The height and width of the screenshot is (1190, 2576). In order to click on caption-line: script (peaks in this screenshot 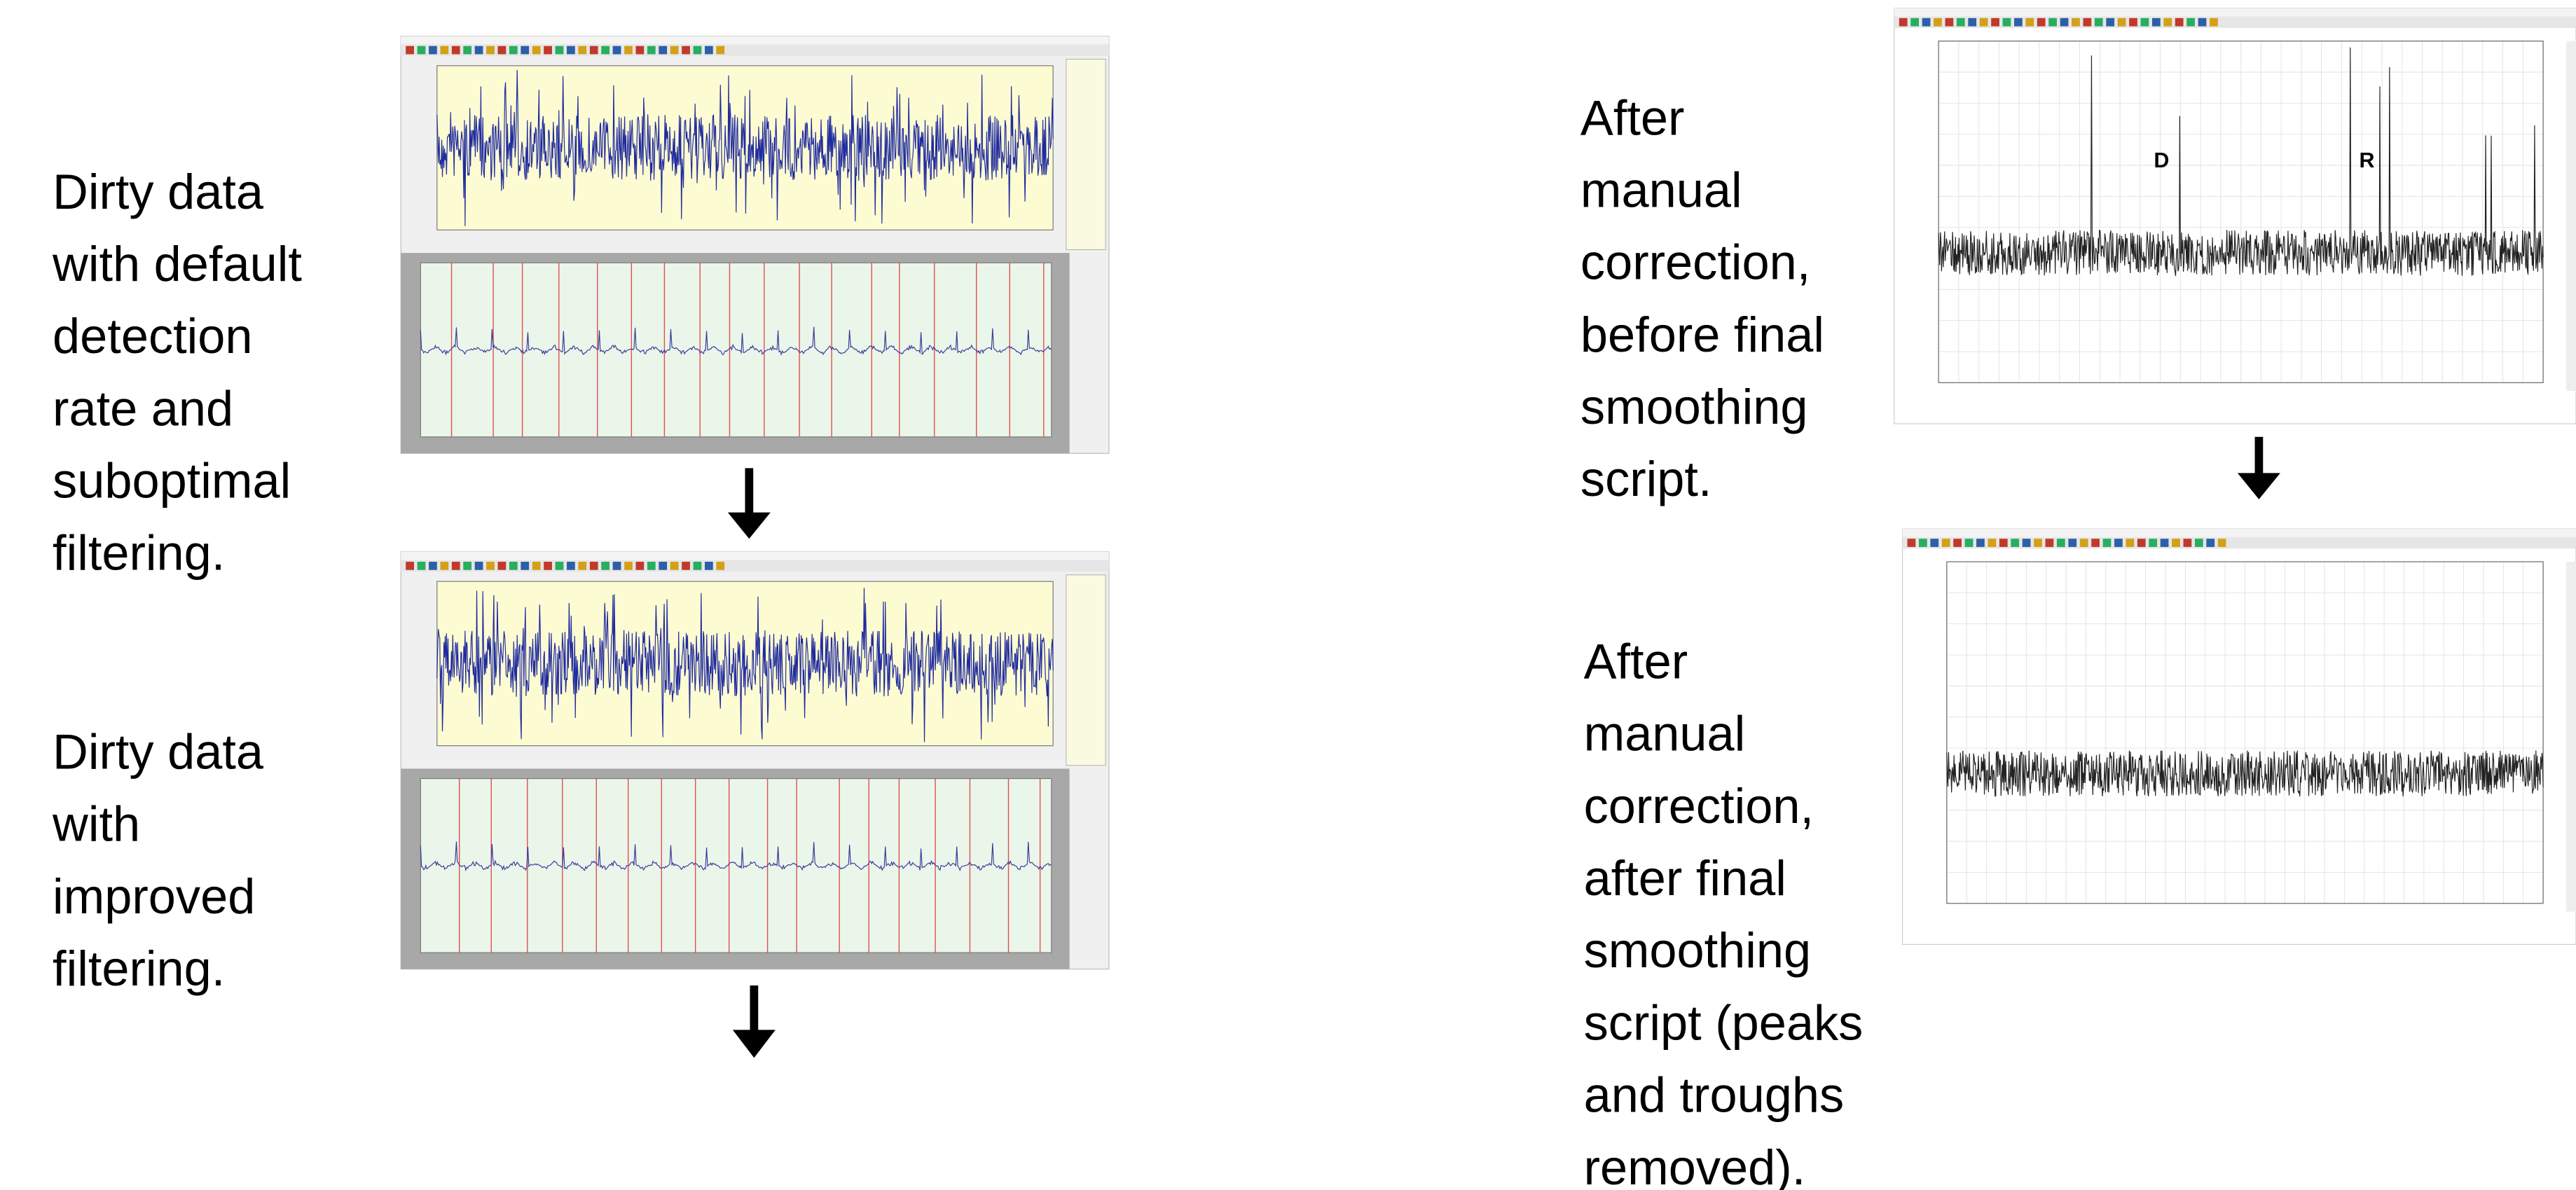, I will do `click(1724, 1022)`.